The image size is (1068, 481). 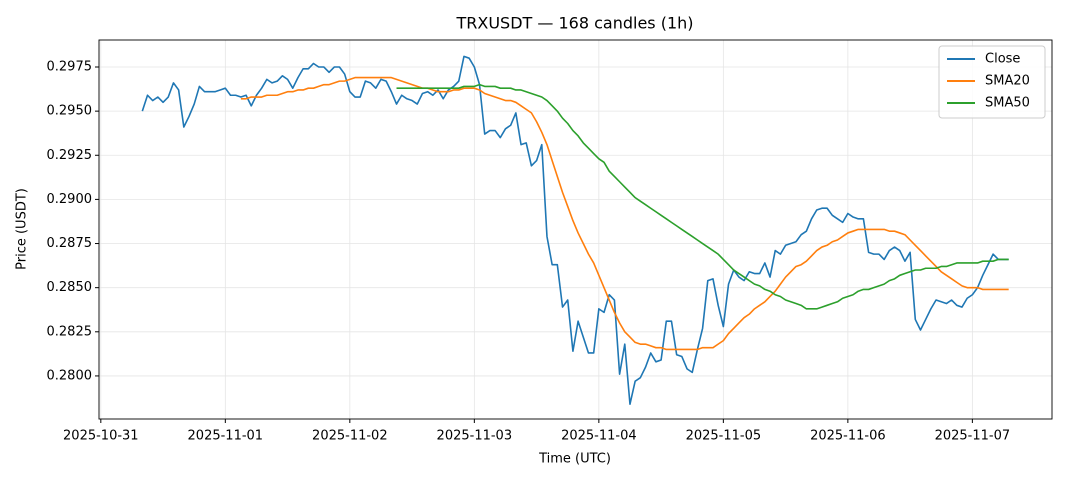 I want to click on y-tick-label: 0.2975, so click(x=70, y=67).